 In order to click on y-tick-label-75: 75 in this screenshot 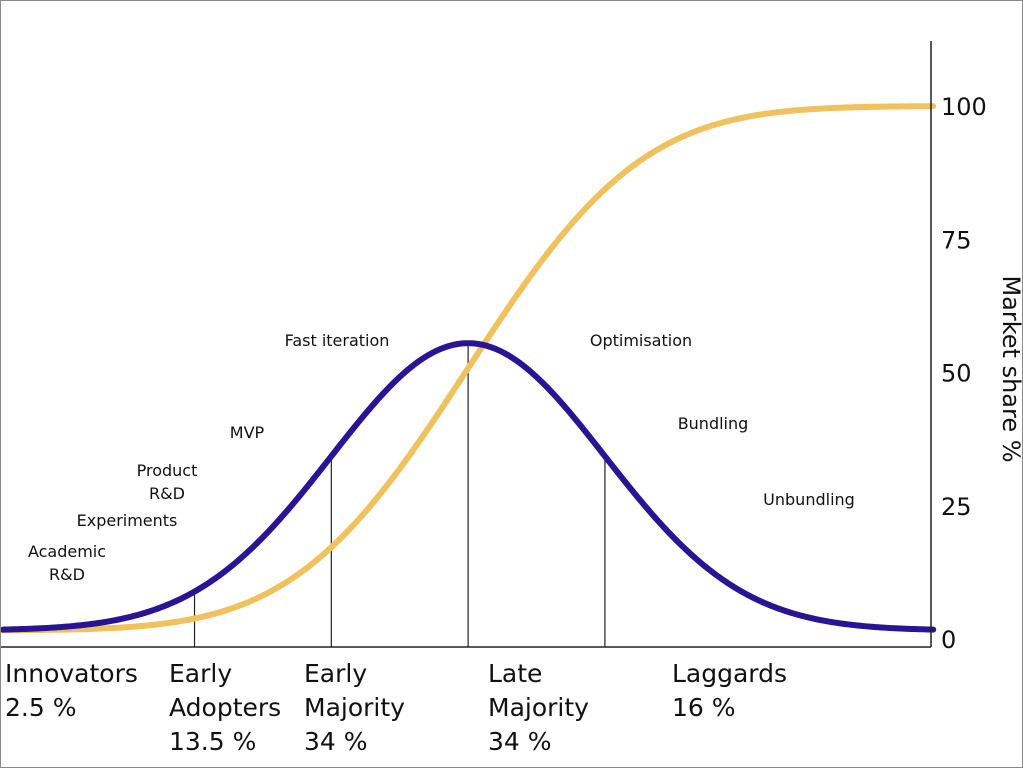, I will do `click(956, 240)`.